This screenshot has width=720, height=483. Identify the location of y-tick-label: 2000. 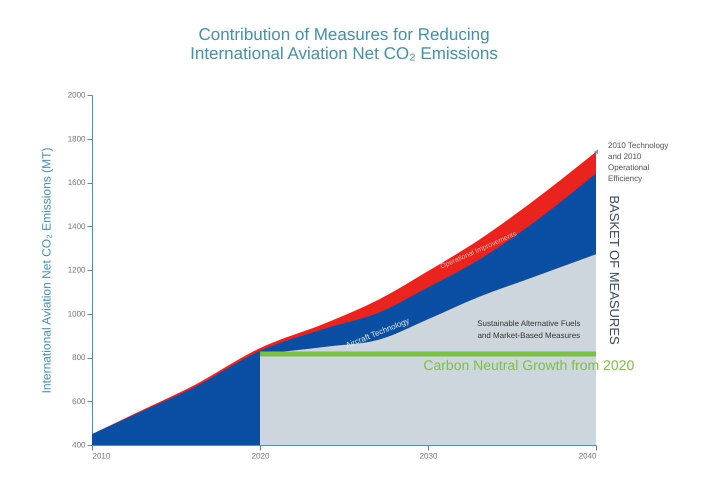
(77, 95).